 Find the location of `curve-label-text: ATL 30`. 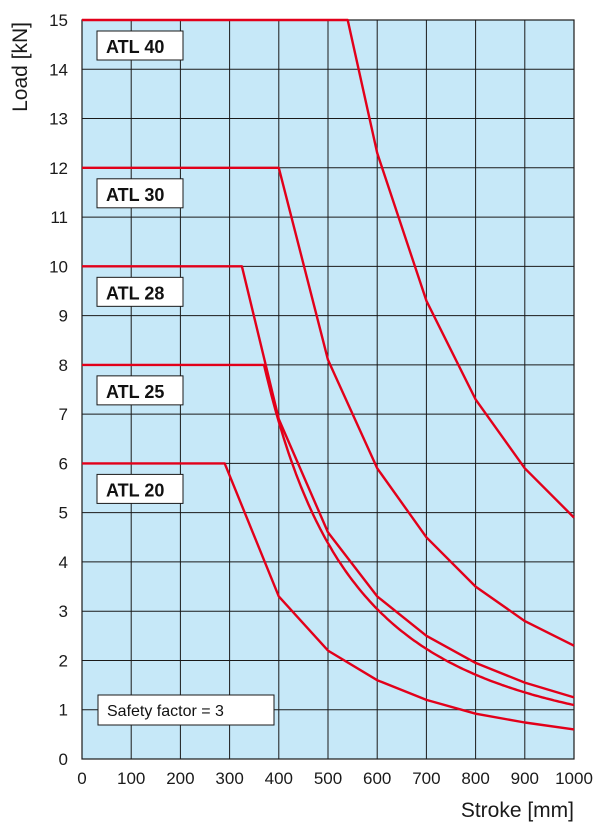

curve-label-text: ATL 30 is located at coordinates (135, 195).